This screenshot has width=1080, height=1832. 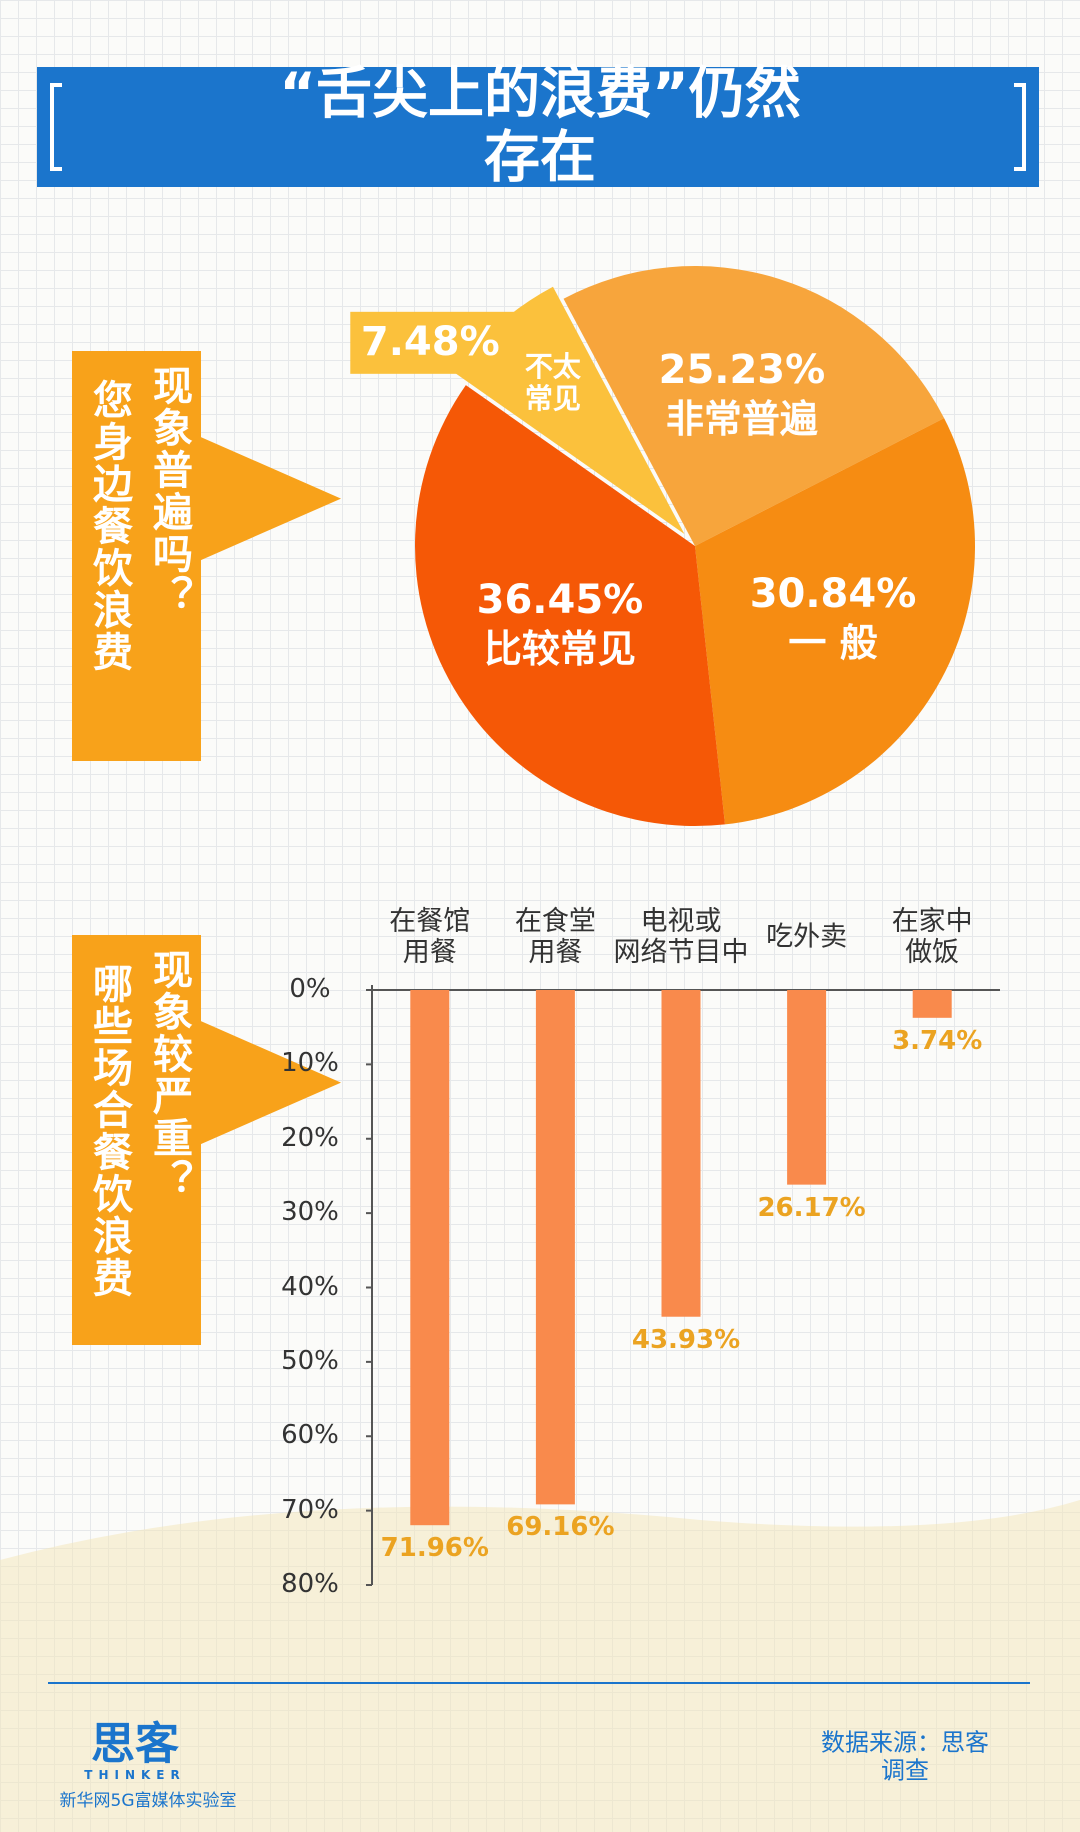 I want to click on y-tick-label: 70%, so click(x=310, y=1509).